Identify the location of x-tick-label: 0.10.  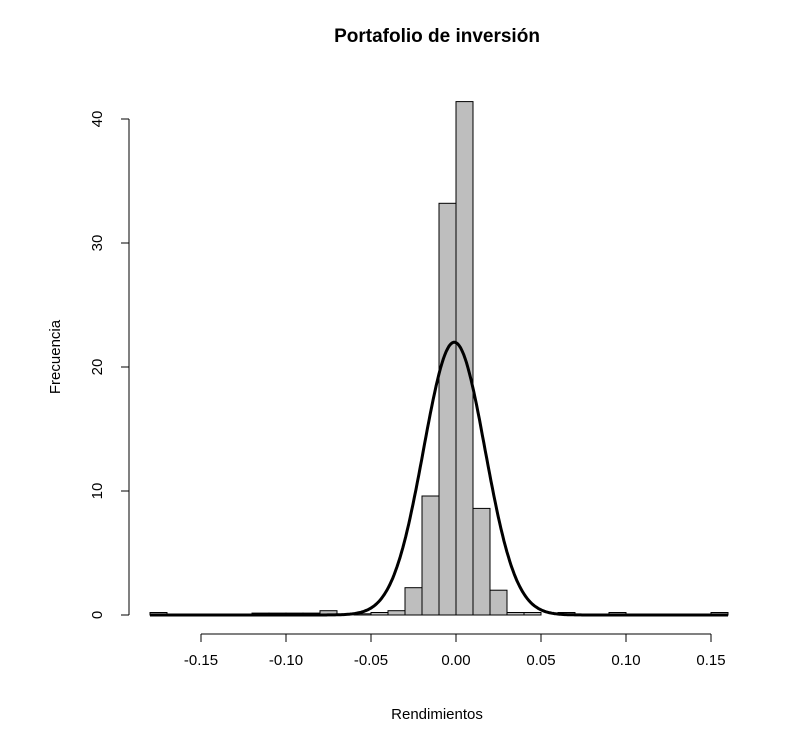
(625, 660).